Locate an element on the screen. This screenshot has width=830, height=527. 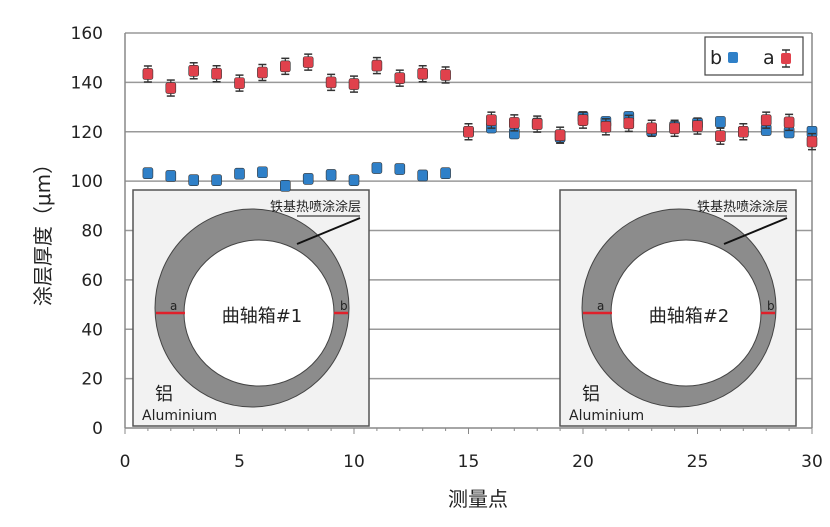
legend: b a is located at coordinates (754, 56).